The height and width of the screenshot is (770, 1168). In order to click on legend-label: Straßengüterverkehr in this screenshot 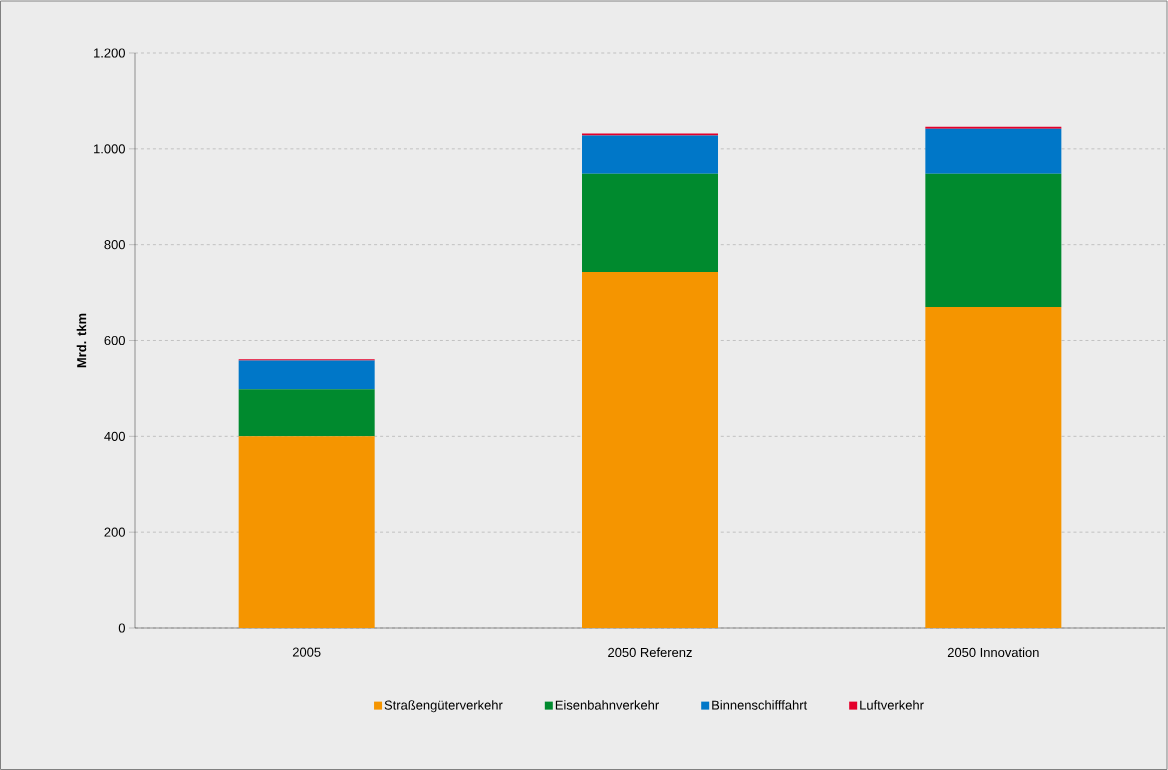, I will do `click(443, 706)`.